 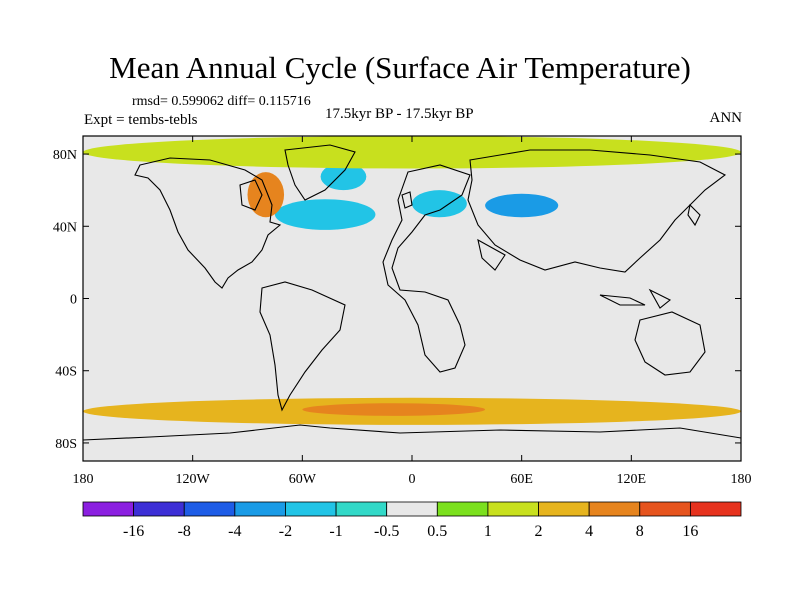 I want to click on colorbar-label-7: 1, so click(x=488, y=531).